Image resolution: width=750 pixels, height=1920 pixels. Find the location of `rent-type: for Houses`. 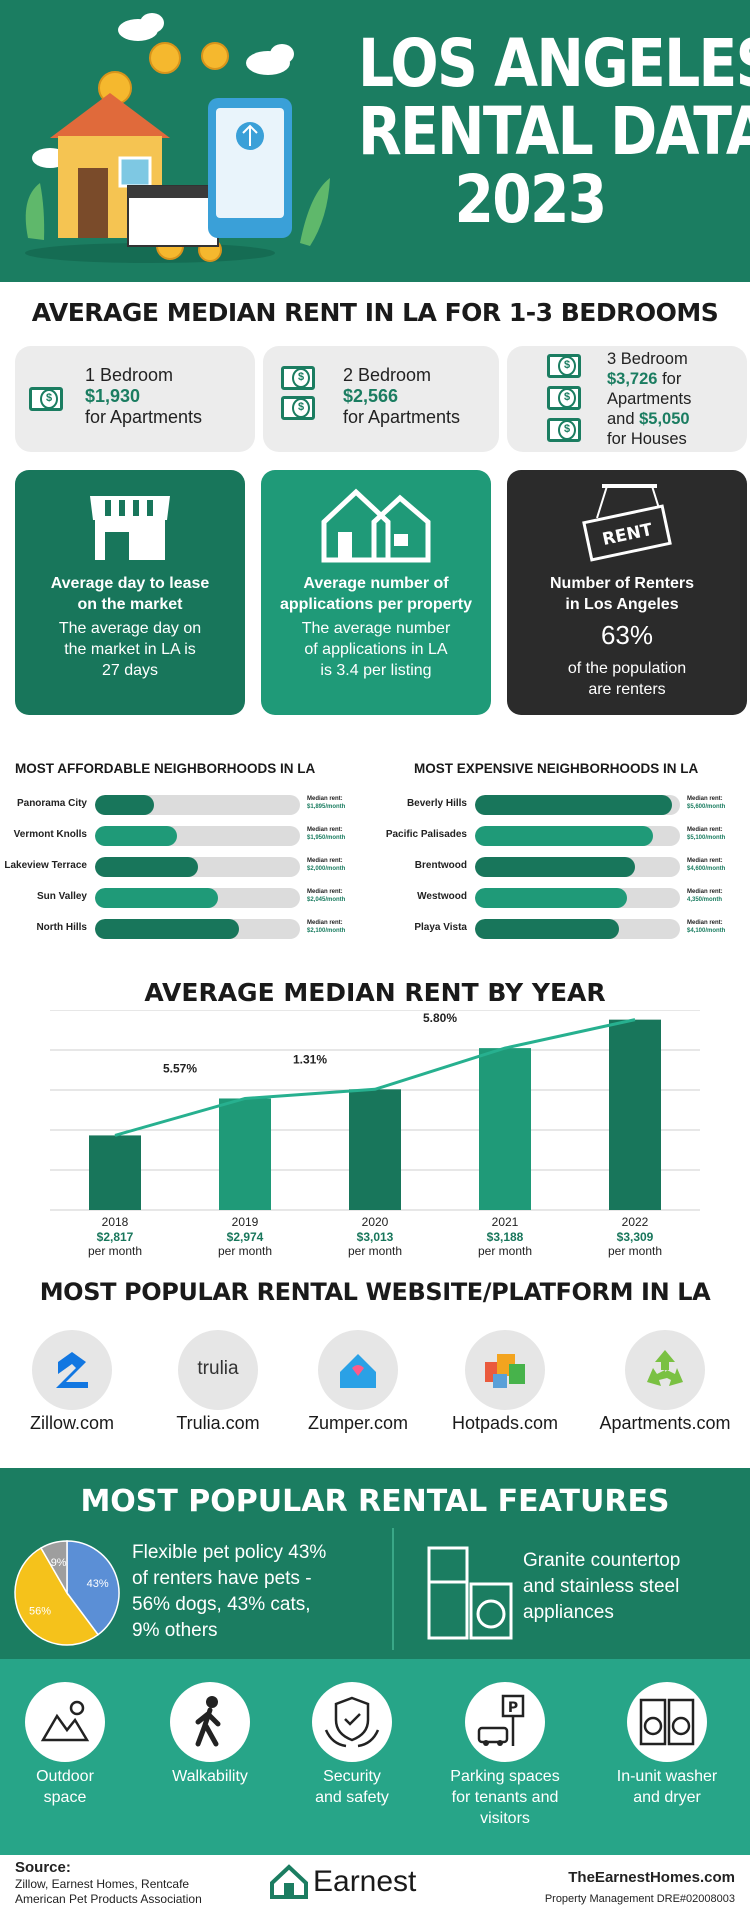

rent-type: for Houses is located at coordinates (647, 439).